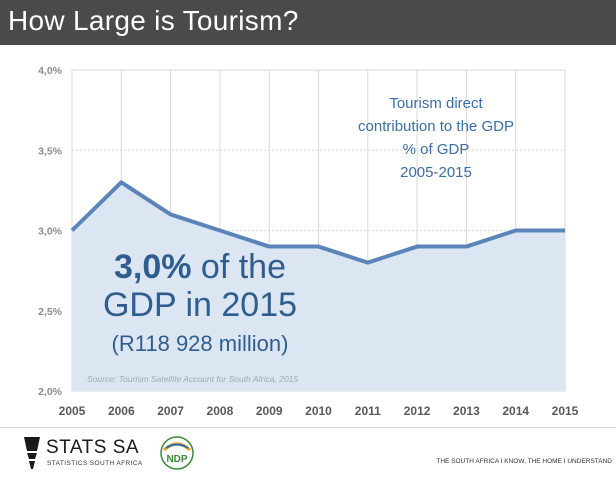 This screenshot has width=616, height=479. I want to click on chart-title-line: 2005-2015, so click(436, 172).